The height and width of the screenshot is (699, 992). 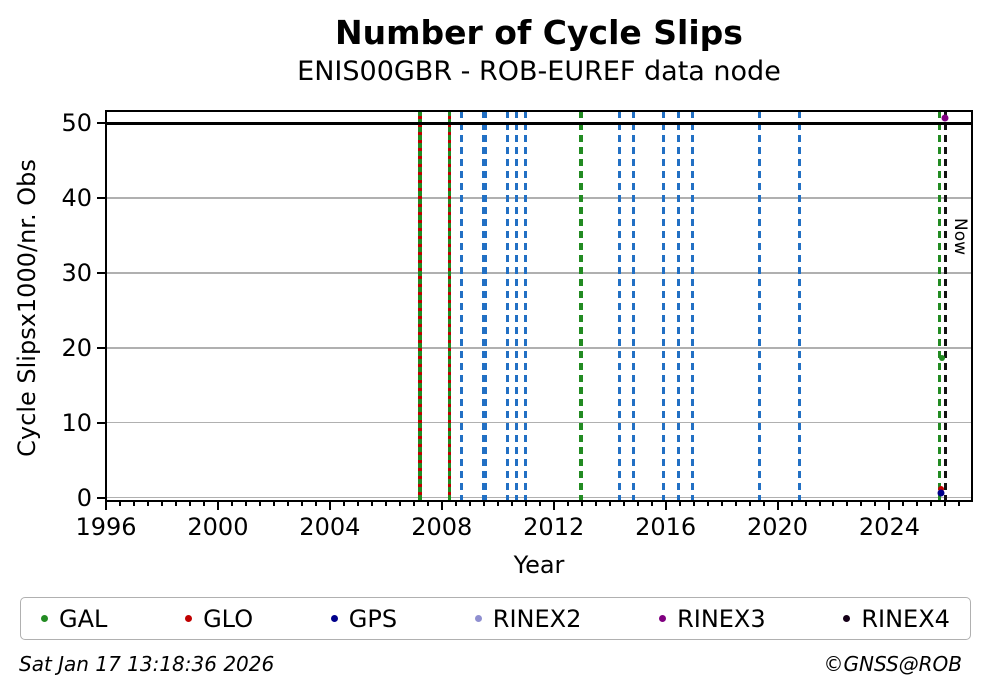 I want to click on legend-label-gps: GPS, so click(x=373, y=618).